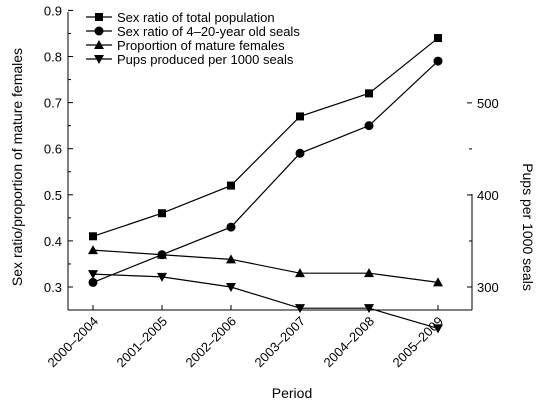 The image size is (542, 405). Describe the element at coordinates (208, 31) in the screenshot. I see `legend-label: Sex ratio of 4–20-year old seals` at that location.